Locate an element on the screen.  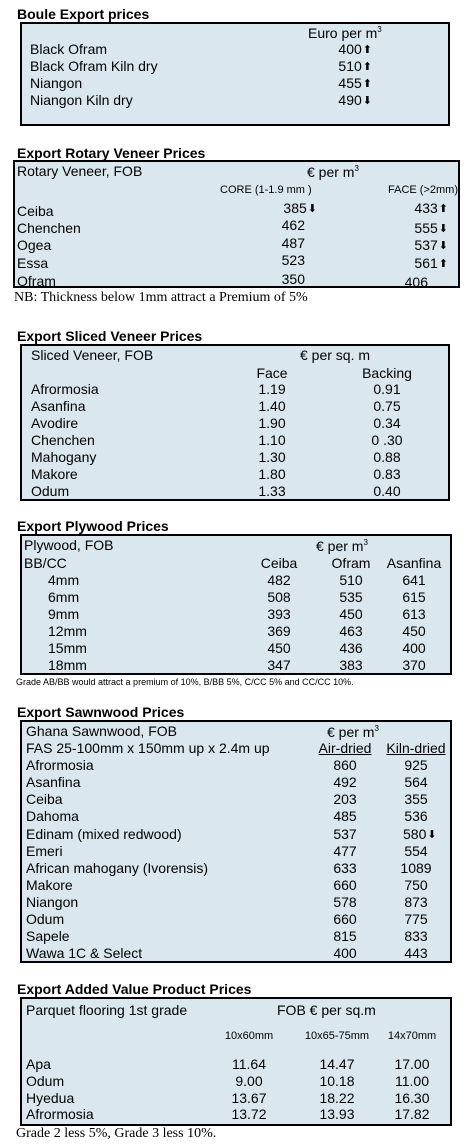
plywood-cell: 615 is located at coordinates (414, 597).